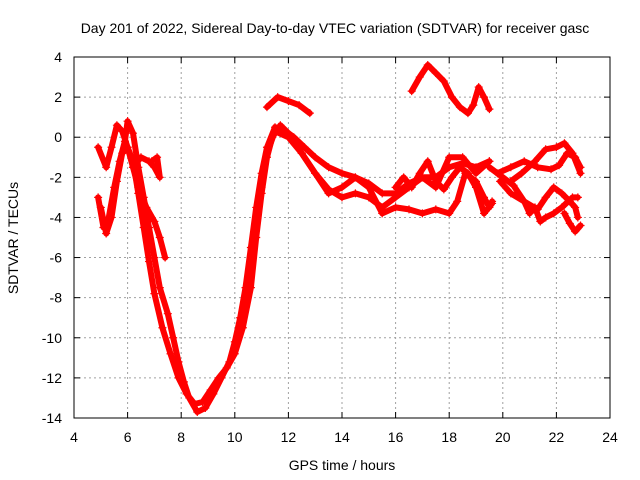 The image size is (640, 480). What do you see at coordinates (52, 338) in the screenshot?
I see `y-tick-label: -10` at bounding box center [52, 338].